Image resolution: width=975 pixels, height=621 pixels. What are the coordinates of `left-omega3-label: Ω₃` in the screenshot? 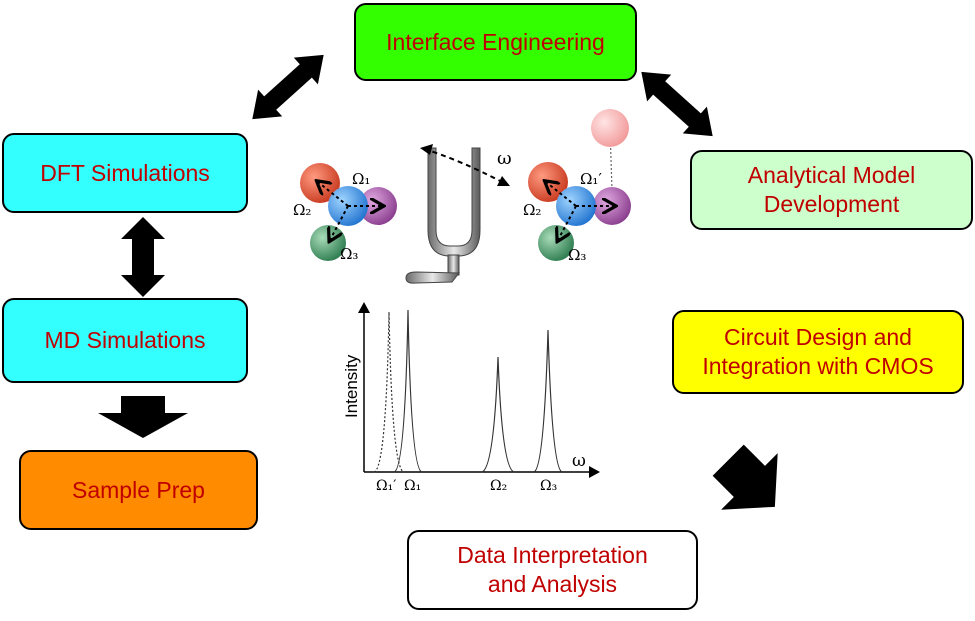 It's located at (349, 254).